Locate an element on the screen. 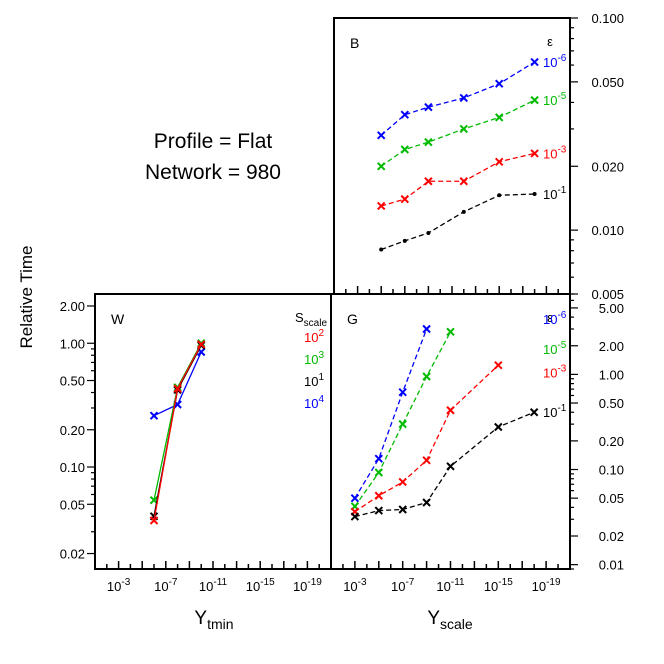 The width and height of the screenshot is (664, 664). y-tick-label: 0.02 is located at coordinates (611, 536).